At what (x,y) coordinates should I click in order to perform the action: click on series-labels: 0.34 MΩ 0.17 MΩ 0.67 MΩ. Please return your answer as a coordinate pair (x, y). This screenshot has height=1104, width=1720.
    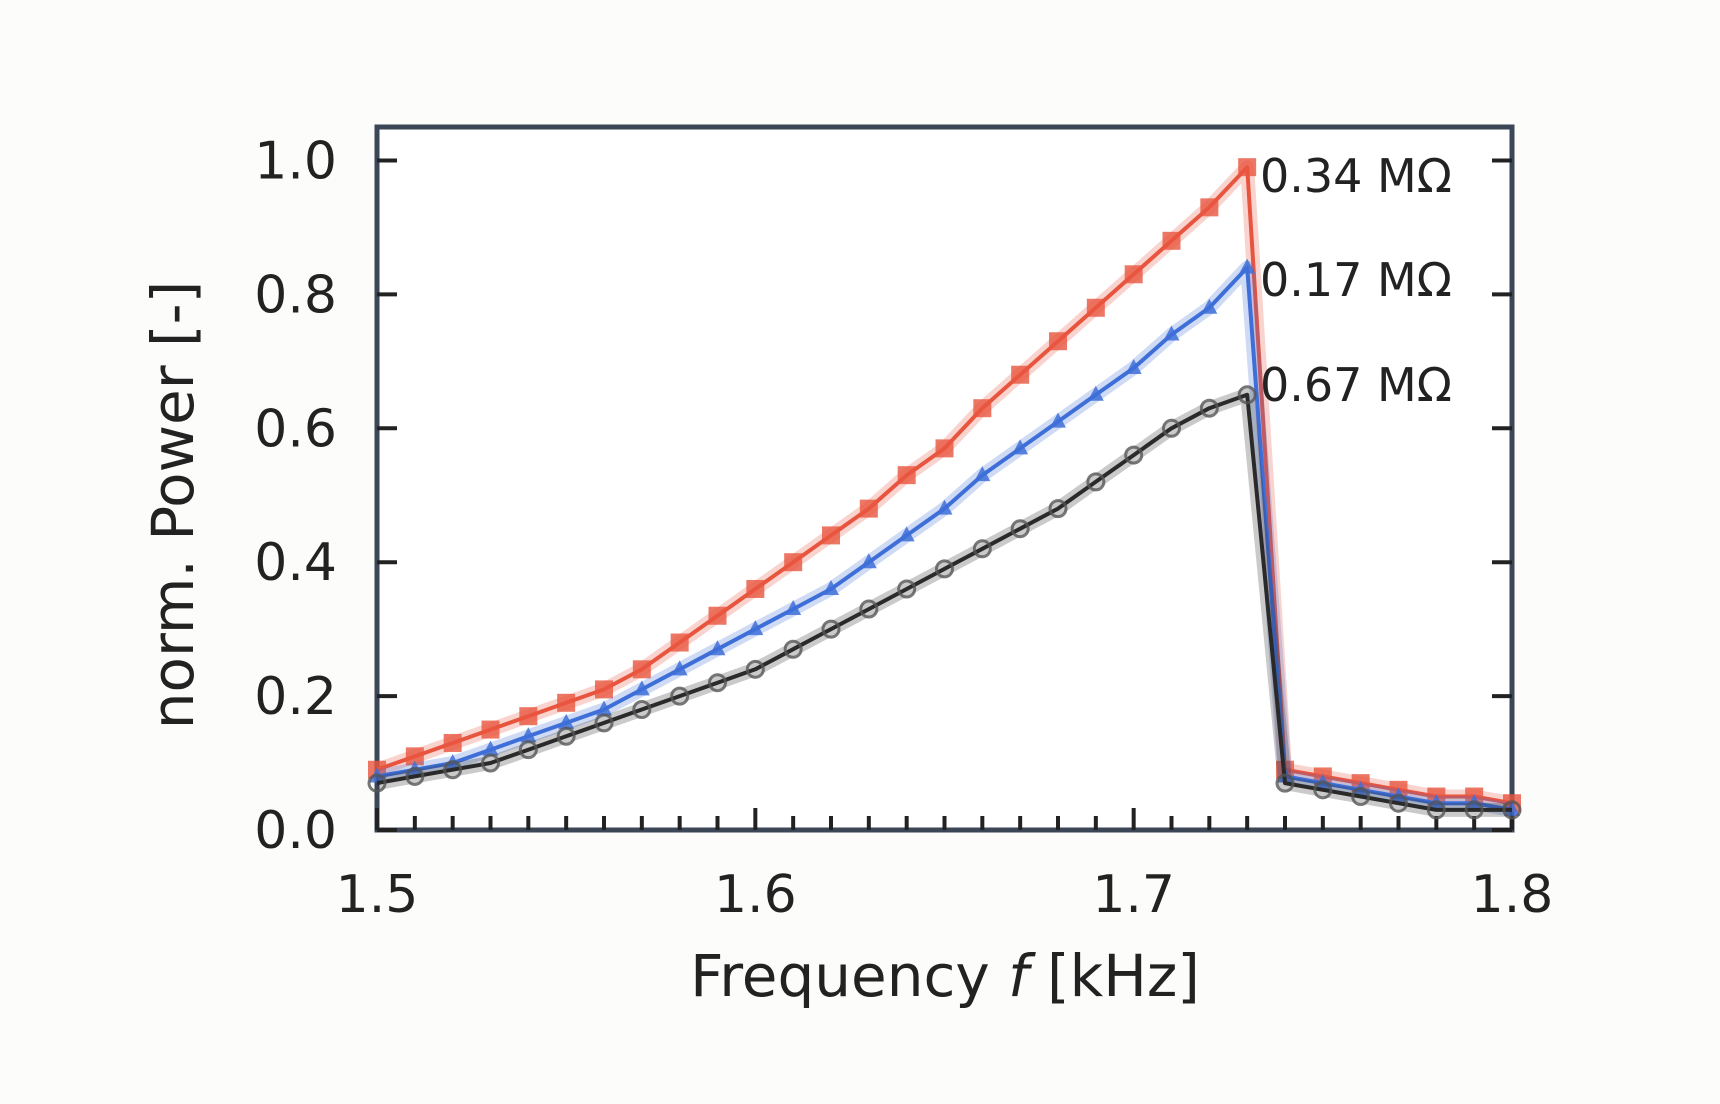
    Looking at the image, I should click on (1356, 280).